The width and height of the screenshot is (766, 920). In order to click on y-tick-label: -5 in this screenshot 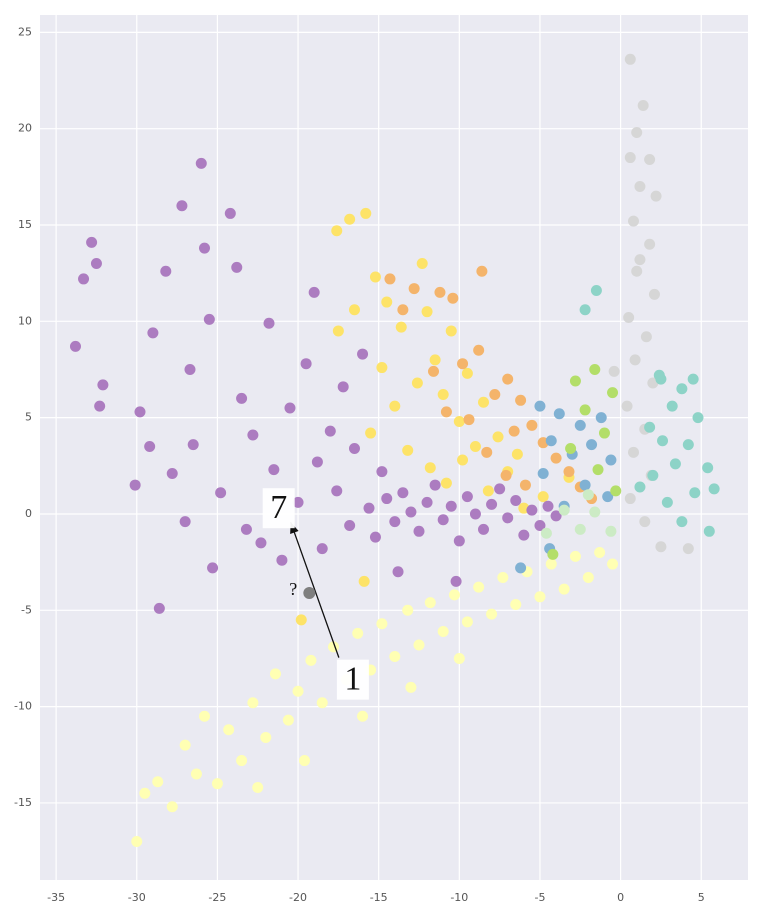, I will do `click(26, 609)`.